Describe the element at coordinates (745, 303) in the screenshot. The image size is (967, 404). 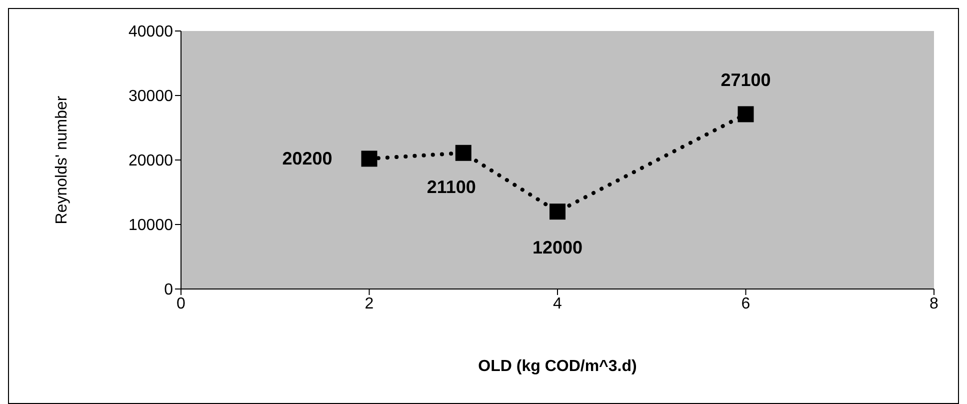
I see `x-tick-label: 6` at that location.